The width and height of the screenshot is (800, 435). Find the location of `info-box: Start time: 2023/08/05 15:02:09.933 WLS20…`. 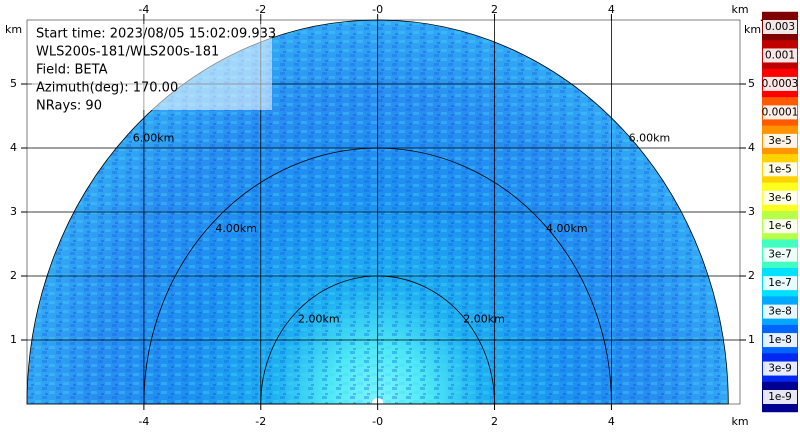

info-box: Start time: 2023/08/05 15:02:09.933 WLS20… is located at coordinates (154, 69).